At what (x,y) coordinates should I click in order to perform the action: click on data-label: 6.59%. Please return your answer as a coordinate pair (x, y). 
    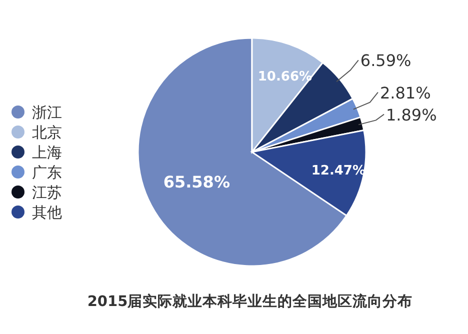
    Looking at the image, I should click on (386, 60).